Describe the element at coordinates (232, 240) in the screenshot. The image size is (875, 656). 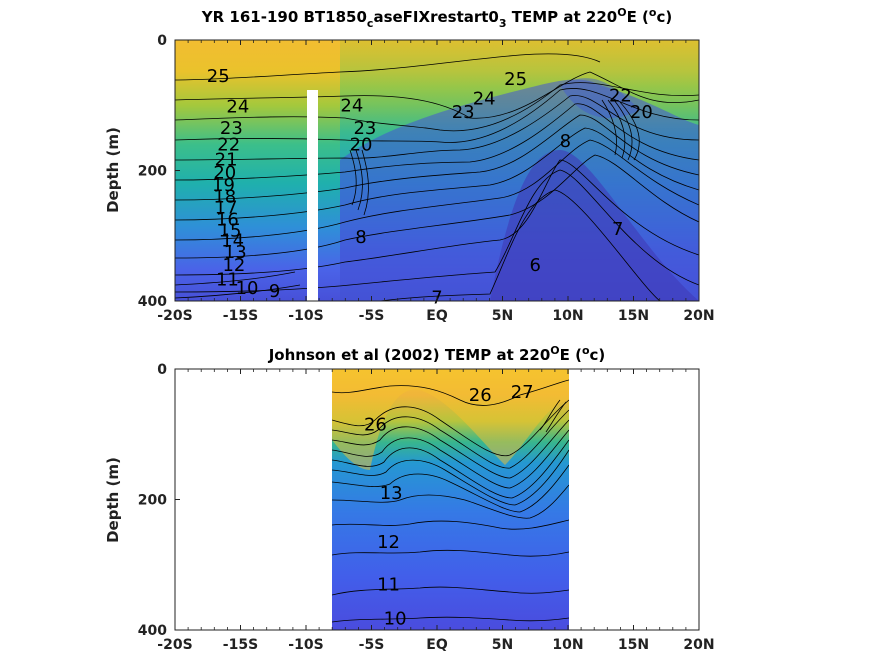
I see `contour-label: 14` at that location.